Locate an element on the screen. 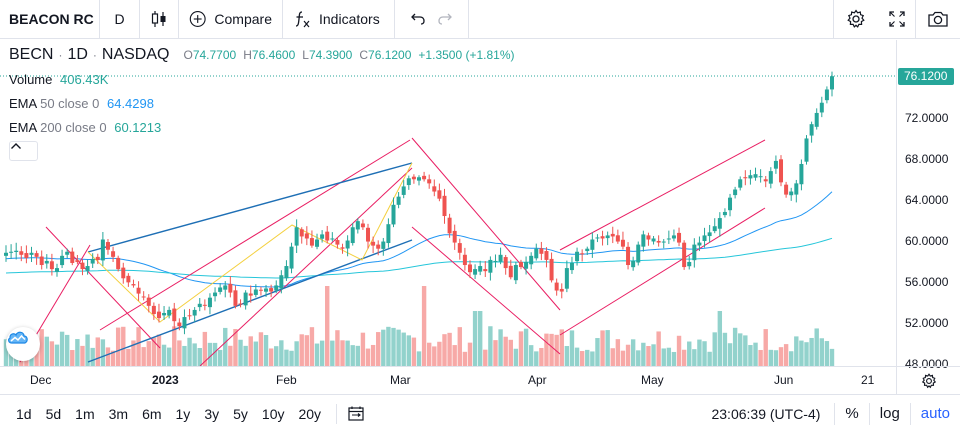  symbol-search-button: BEACON RC is located at coordinates (50, 19).